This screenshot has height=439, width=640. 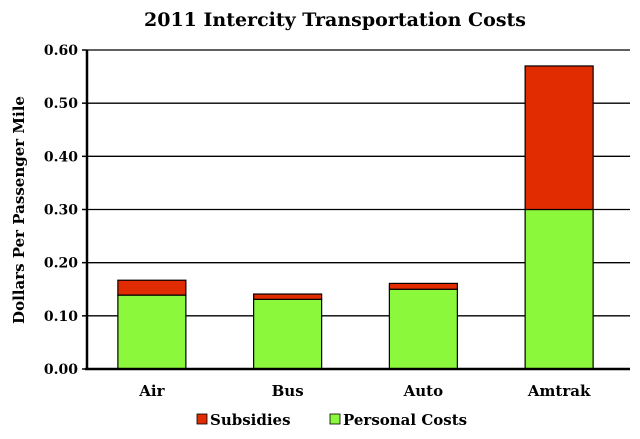 I want to click on y-tick-label: 0.30, so click(x=61, y=211).